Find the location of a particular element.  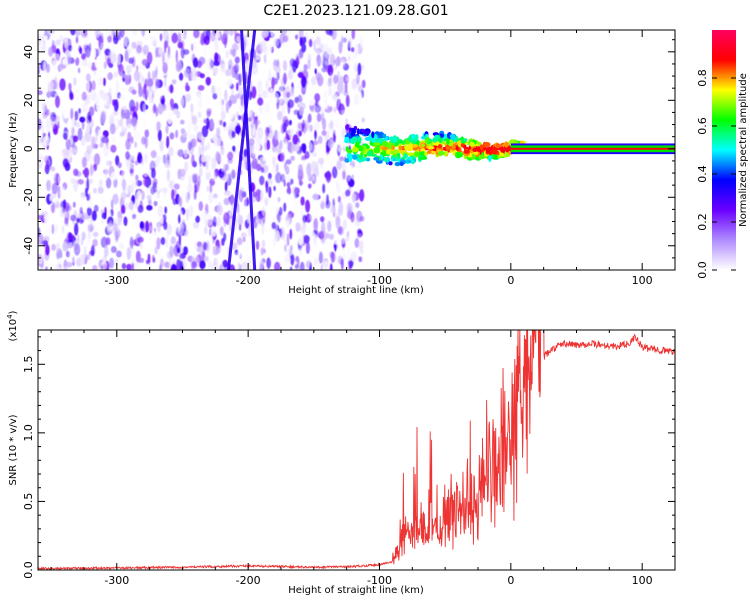

colorbar-ticks: 0.0 0.2 0.4 0.6 0.8 is located at coordinates (716, 174).